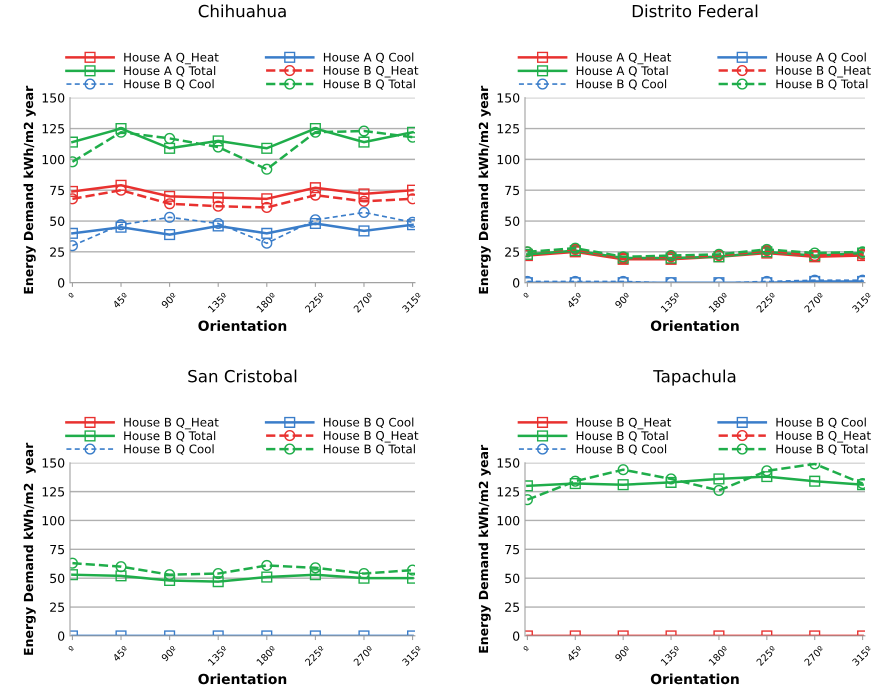 The image size is (874, 698). I want to click on chart-title: Chihuahua, so click(242, 11).